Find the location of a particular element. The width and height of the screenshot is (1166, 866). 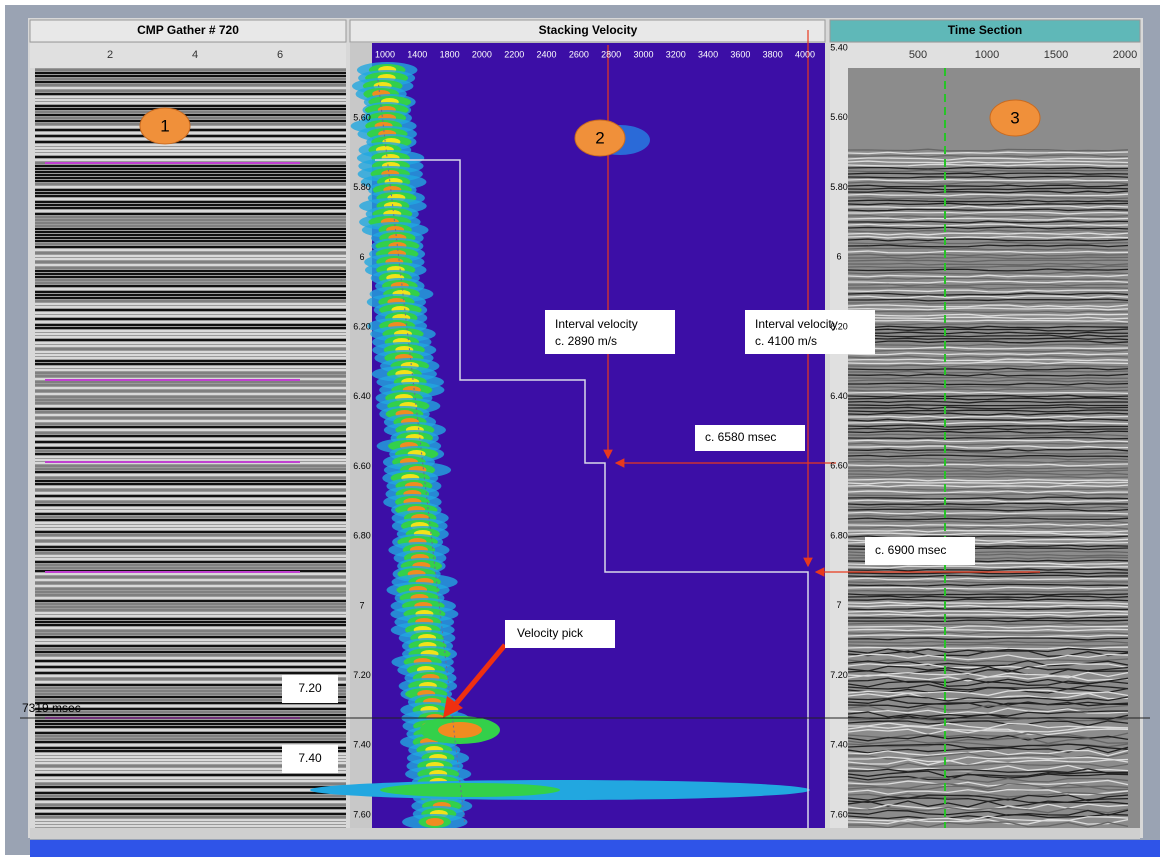

panel-marker is located at coordinates (1015, 118).